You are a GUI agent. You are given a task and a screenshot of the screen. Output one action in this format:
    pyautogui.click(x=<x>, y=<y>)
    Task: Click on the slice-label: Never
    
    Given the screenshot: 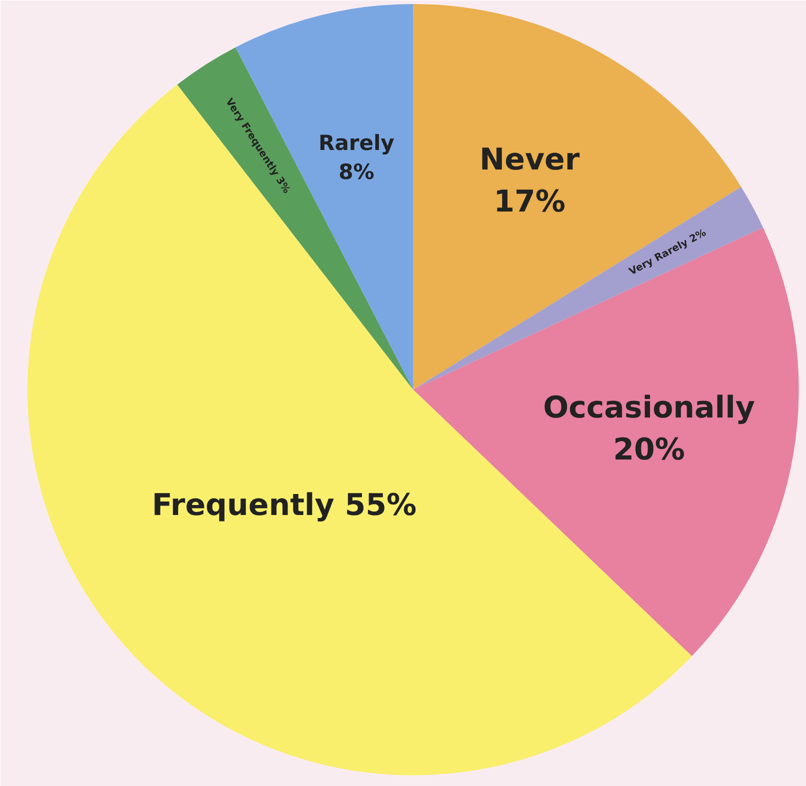 What is the action you would take?
    pyautogui.click(x=530, y=160)
    